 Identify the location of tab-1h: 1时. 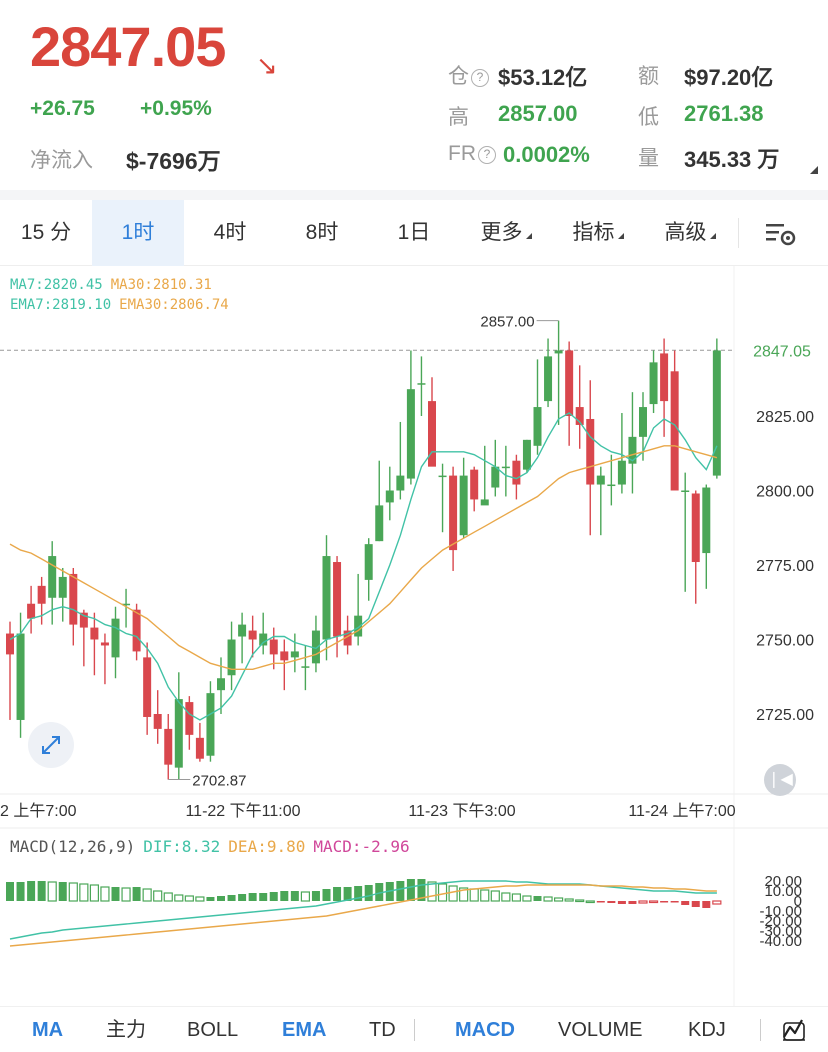
(138, 233).